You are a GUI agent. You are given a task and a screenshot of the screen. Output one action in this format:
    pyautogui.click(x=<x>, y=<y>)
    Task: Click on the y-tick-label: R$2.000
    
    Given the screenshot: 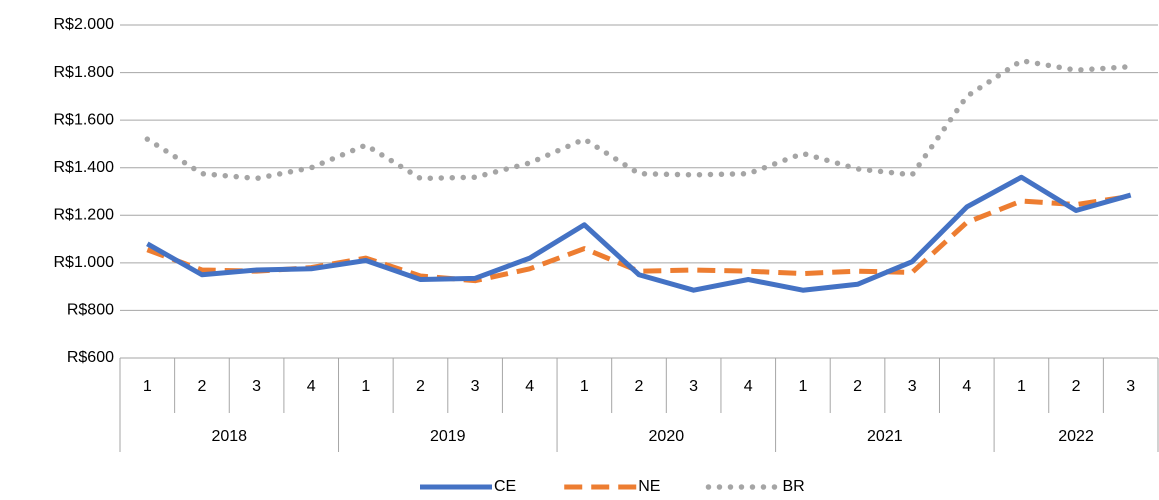 What is the action you would take?
    pyautogui.click(x=84, y=24)
    